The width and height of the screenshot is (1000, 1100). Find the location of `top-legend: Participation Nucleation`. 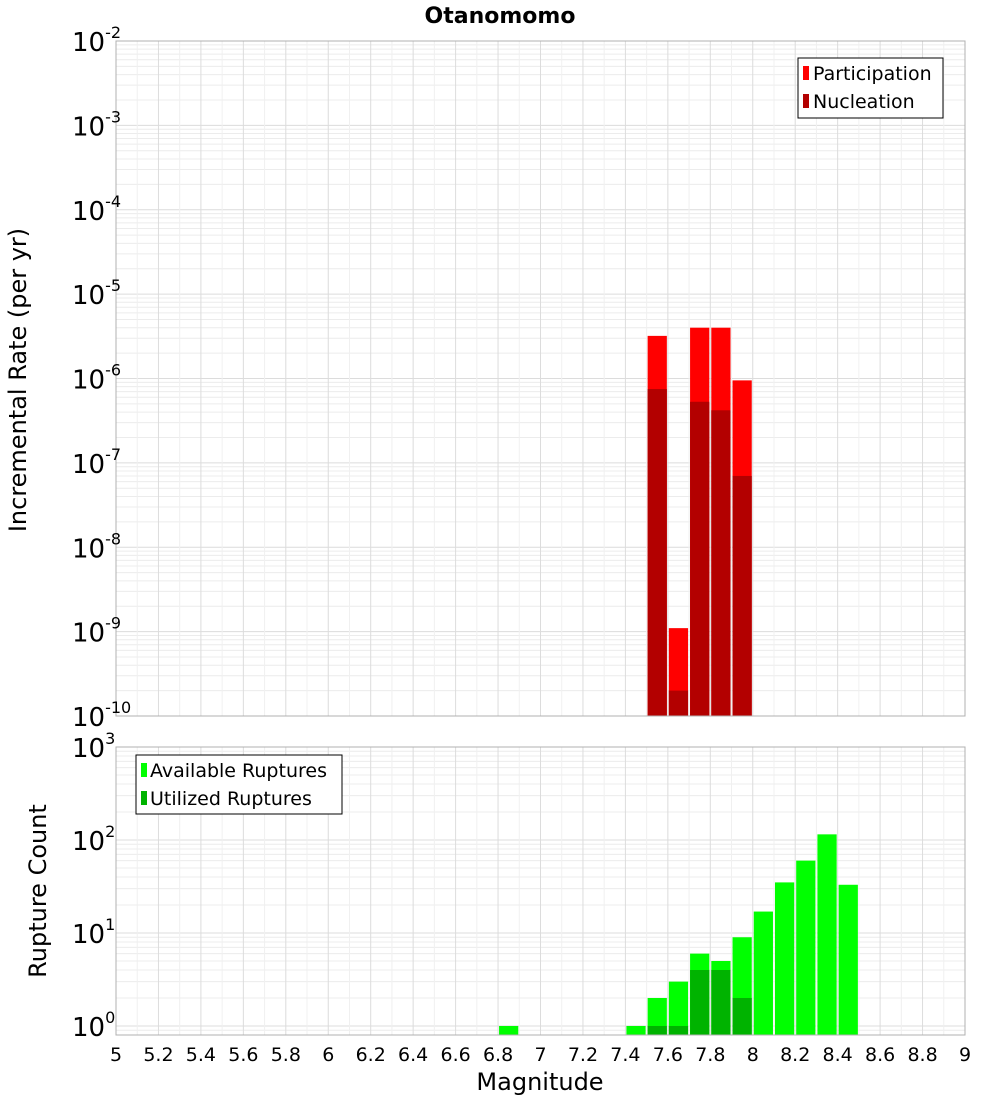

top-legend: Participation Nucleation is located at coordinates (870, 88).